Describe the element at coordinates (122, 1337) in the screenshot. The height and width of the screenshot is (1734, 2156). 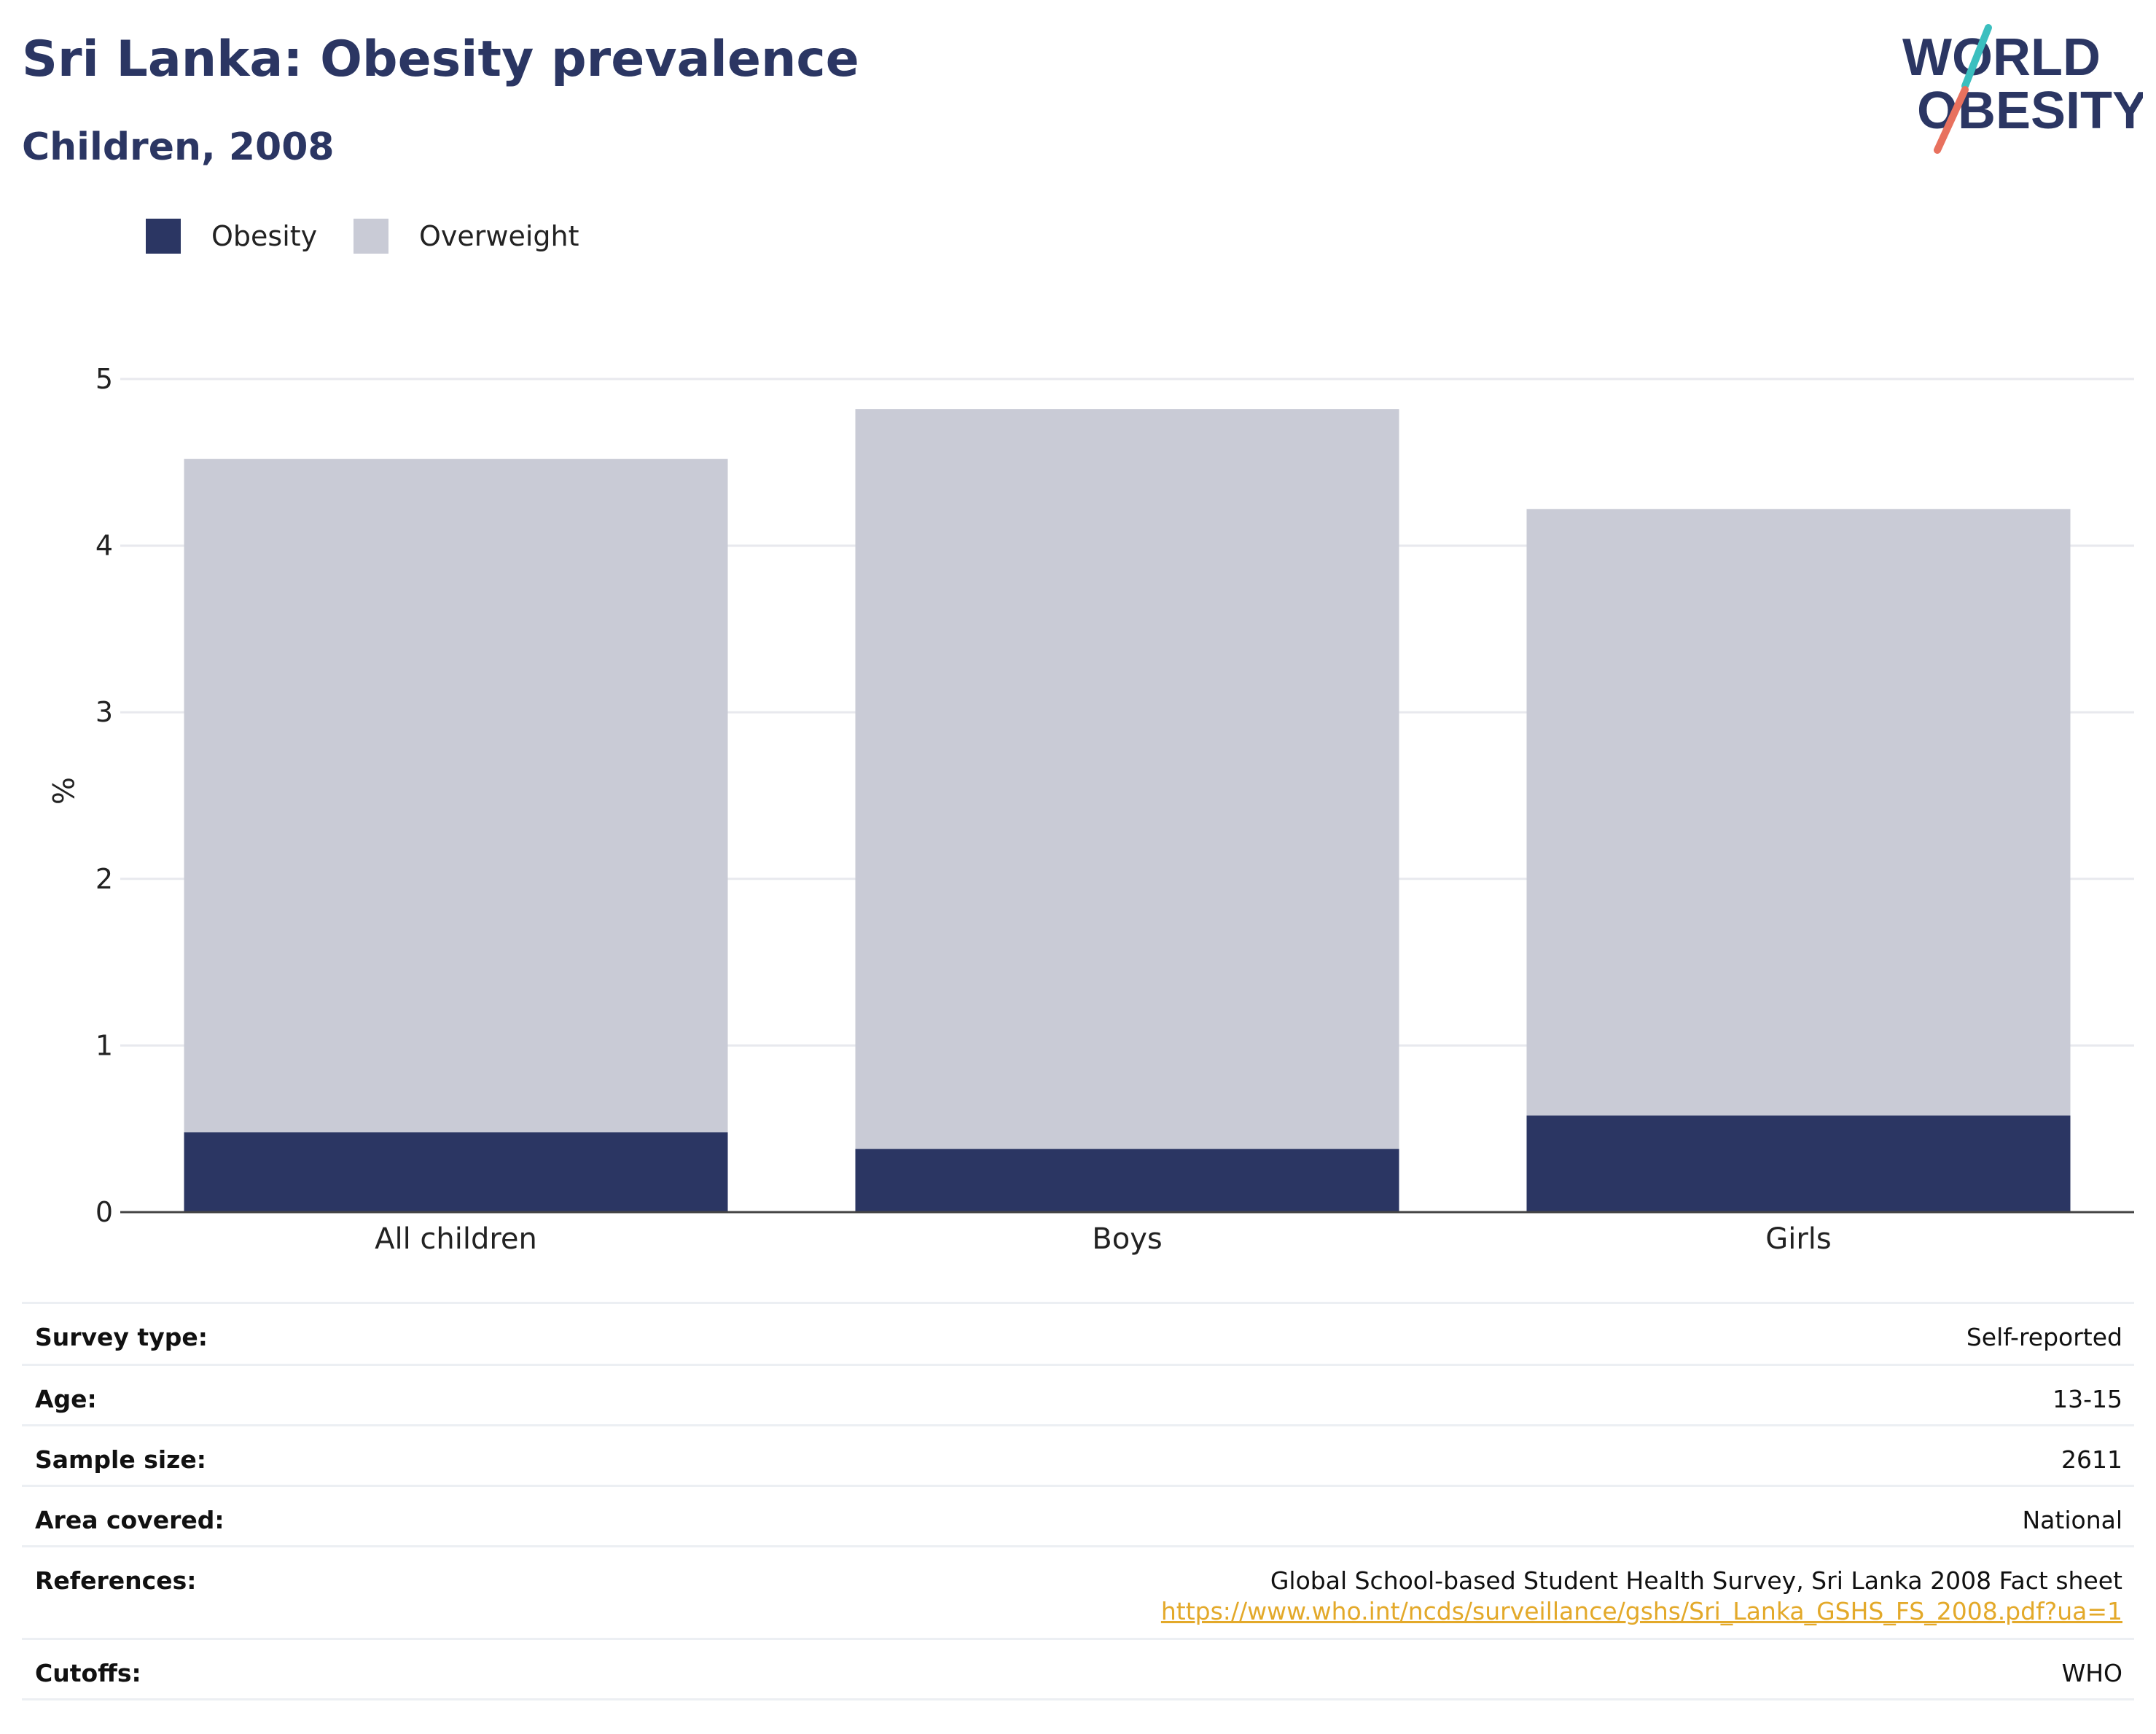
I see `survey-type-label: Survey type:` at that location.